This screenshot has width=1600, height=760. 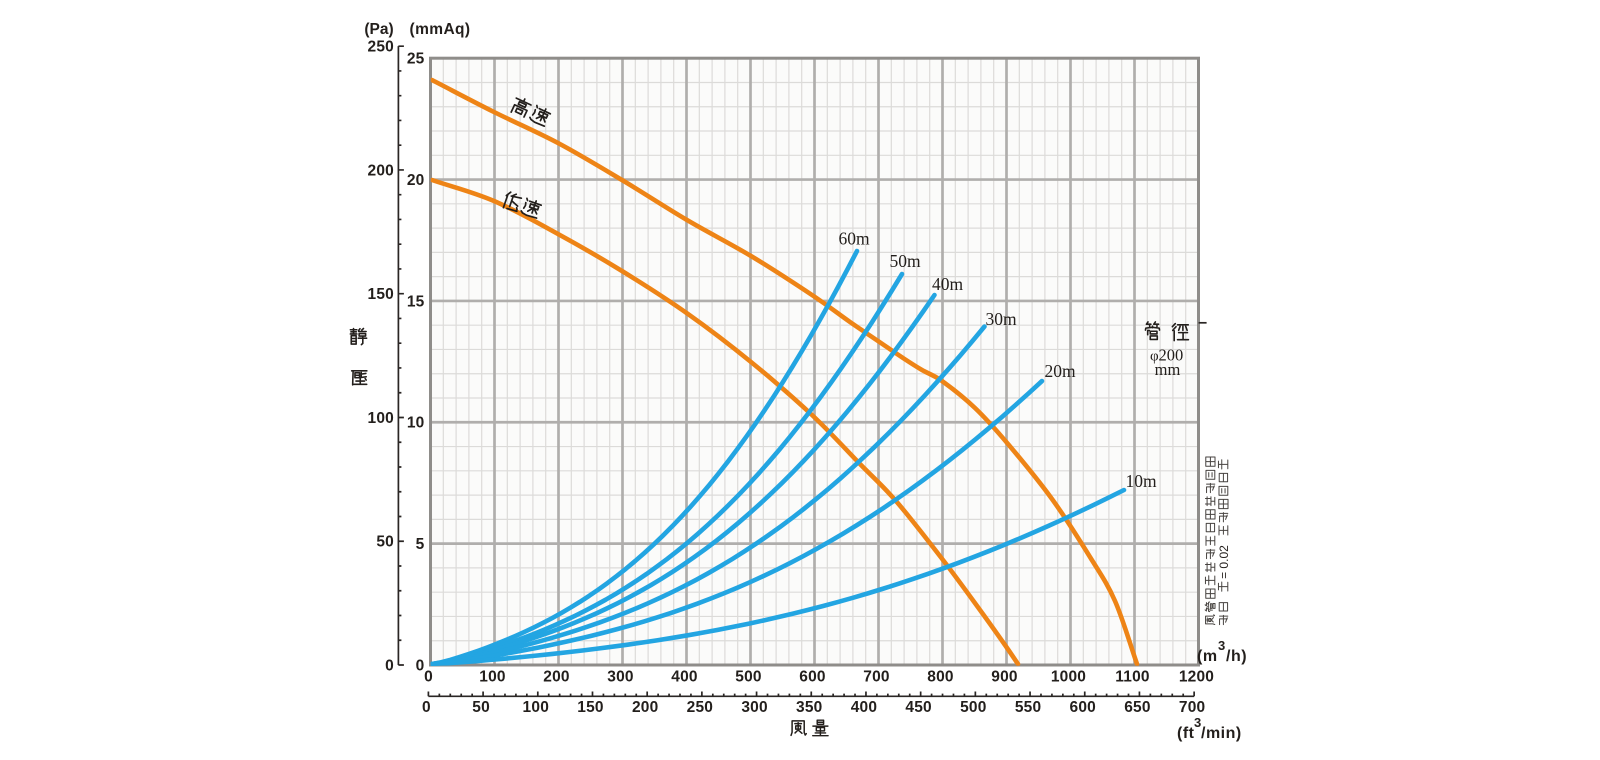 I want to click on svg-text: 900, so click(x=1004, y=677).